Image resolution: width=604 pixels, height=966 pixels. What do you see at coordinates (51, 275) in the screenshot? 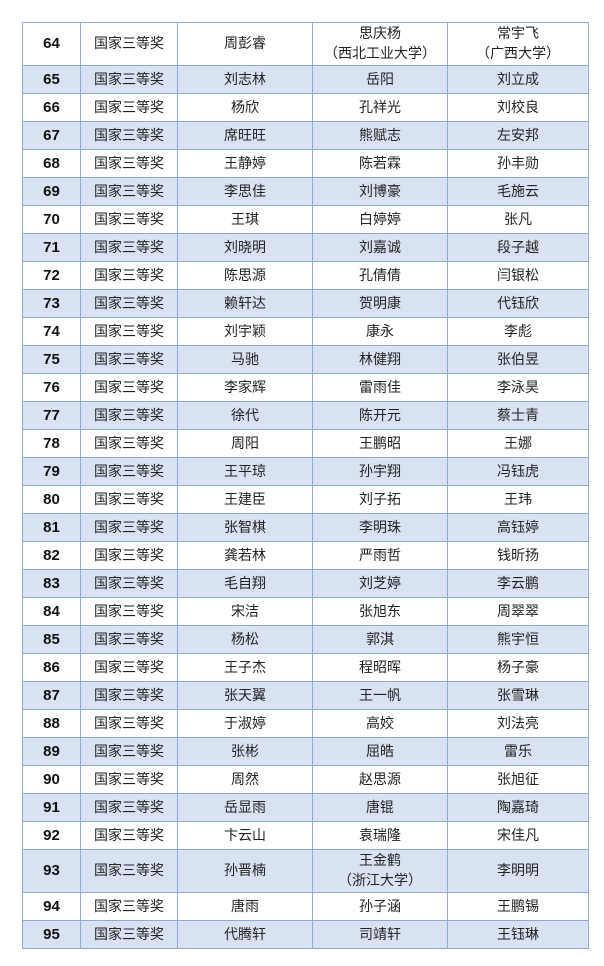
I see `rank-cell: 72` at bounding box center [51, 275].